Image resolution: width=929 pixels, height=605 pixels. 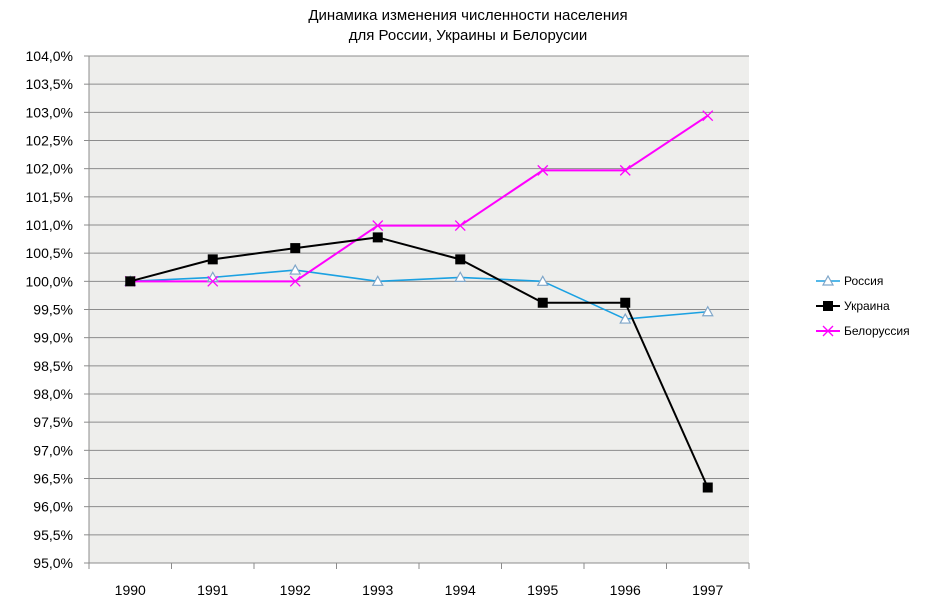 I want to click on y-tick-label: 96,0%, so click(x=53, y=507).